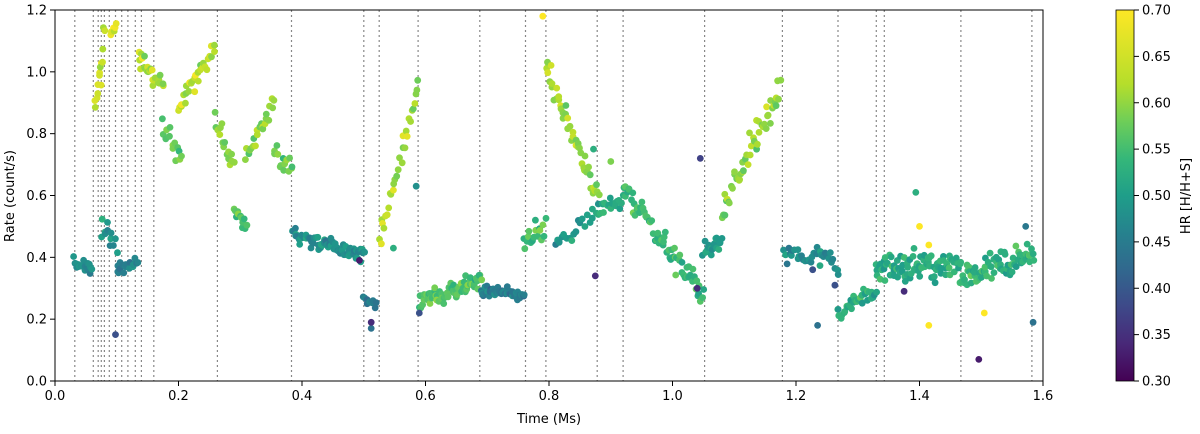 The height and width of the screenshot is (434, 1200). What do you see at coordinates (1156, 196) in the screenshot?
I see `colorbar-tick-label: 0.50` at bounding box center [1156, 196].